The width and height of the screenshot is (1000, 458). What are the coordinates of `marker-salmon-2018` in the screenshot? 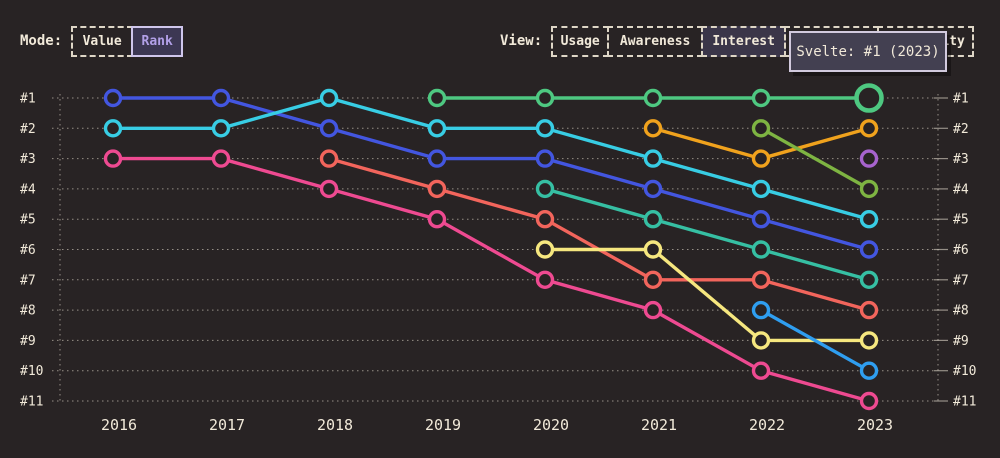 It's located at (329, 158).